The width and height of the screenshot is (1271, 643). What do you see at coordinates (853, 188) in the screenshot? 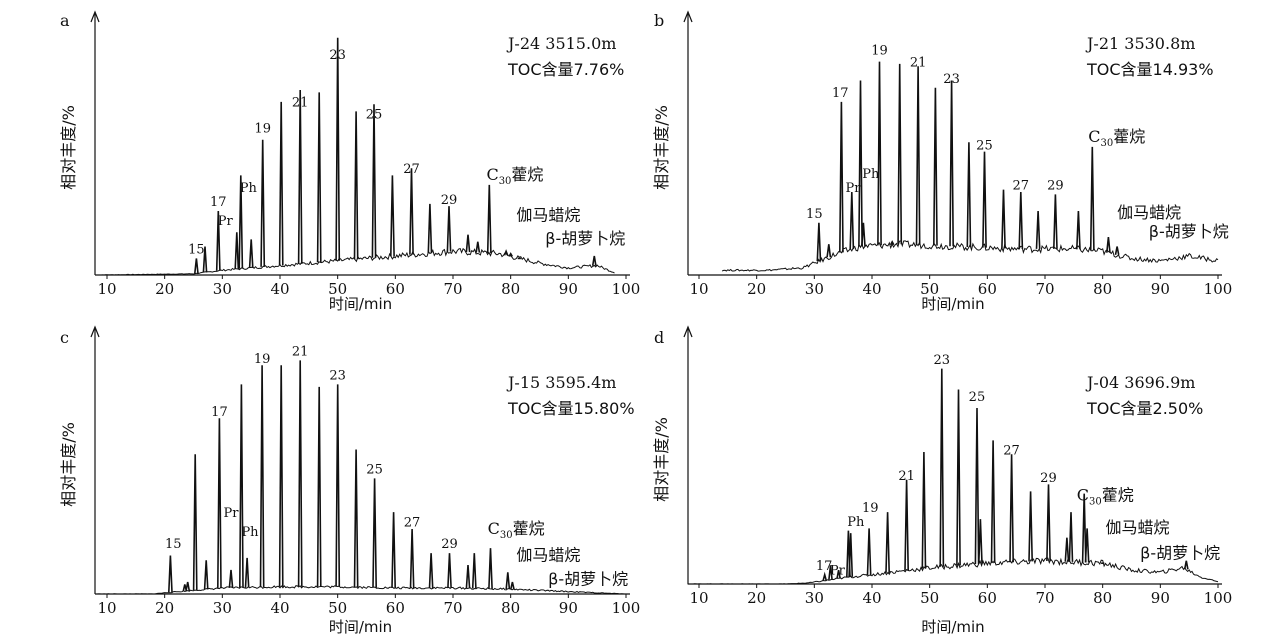
I see `peak-label: Pr` at bounding box center [853, 188].